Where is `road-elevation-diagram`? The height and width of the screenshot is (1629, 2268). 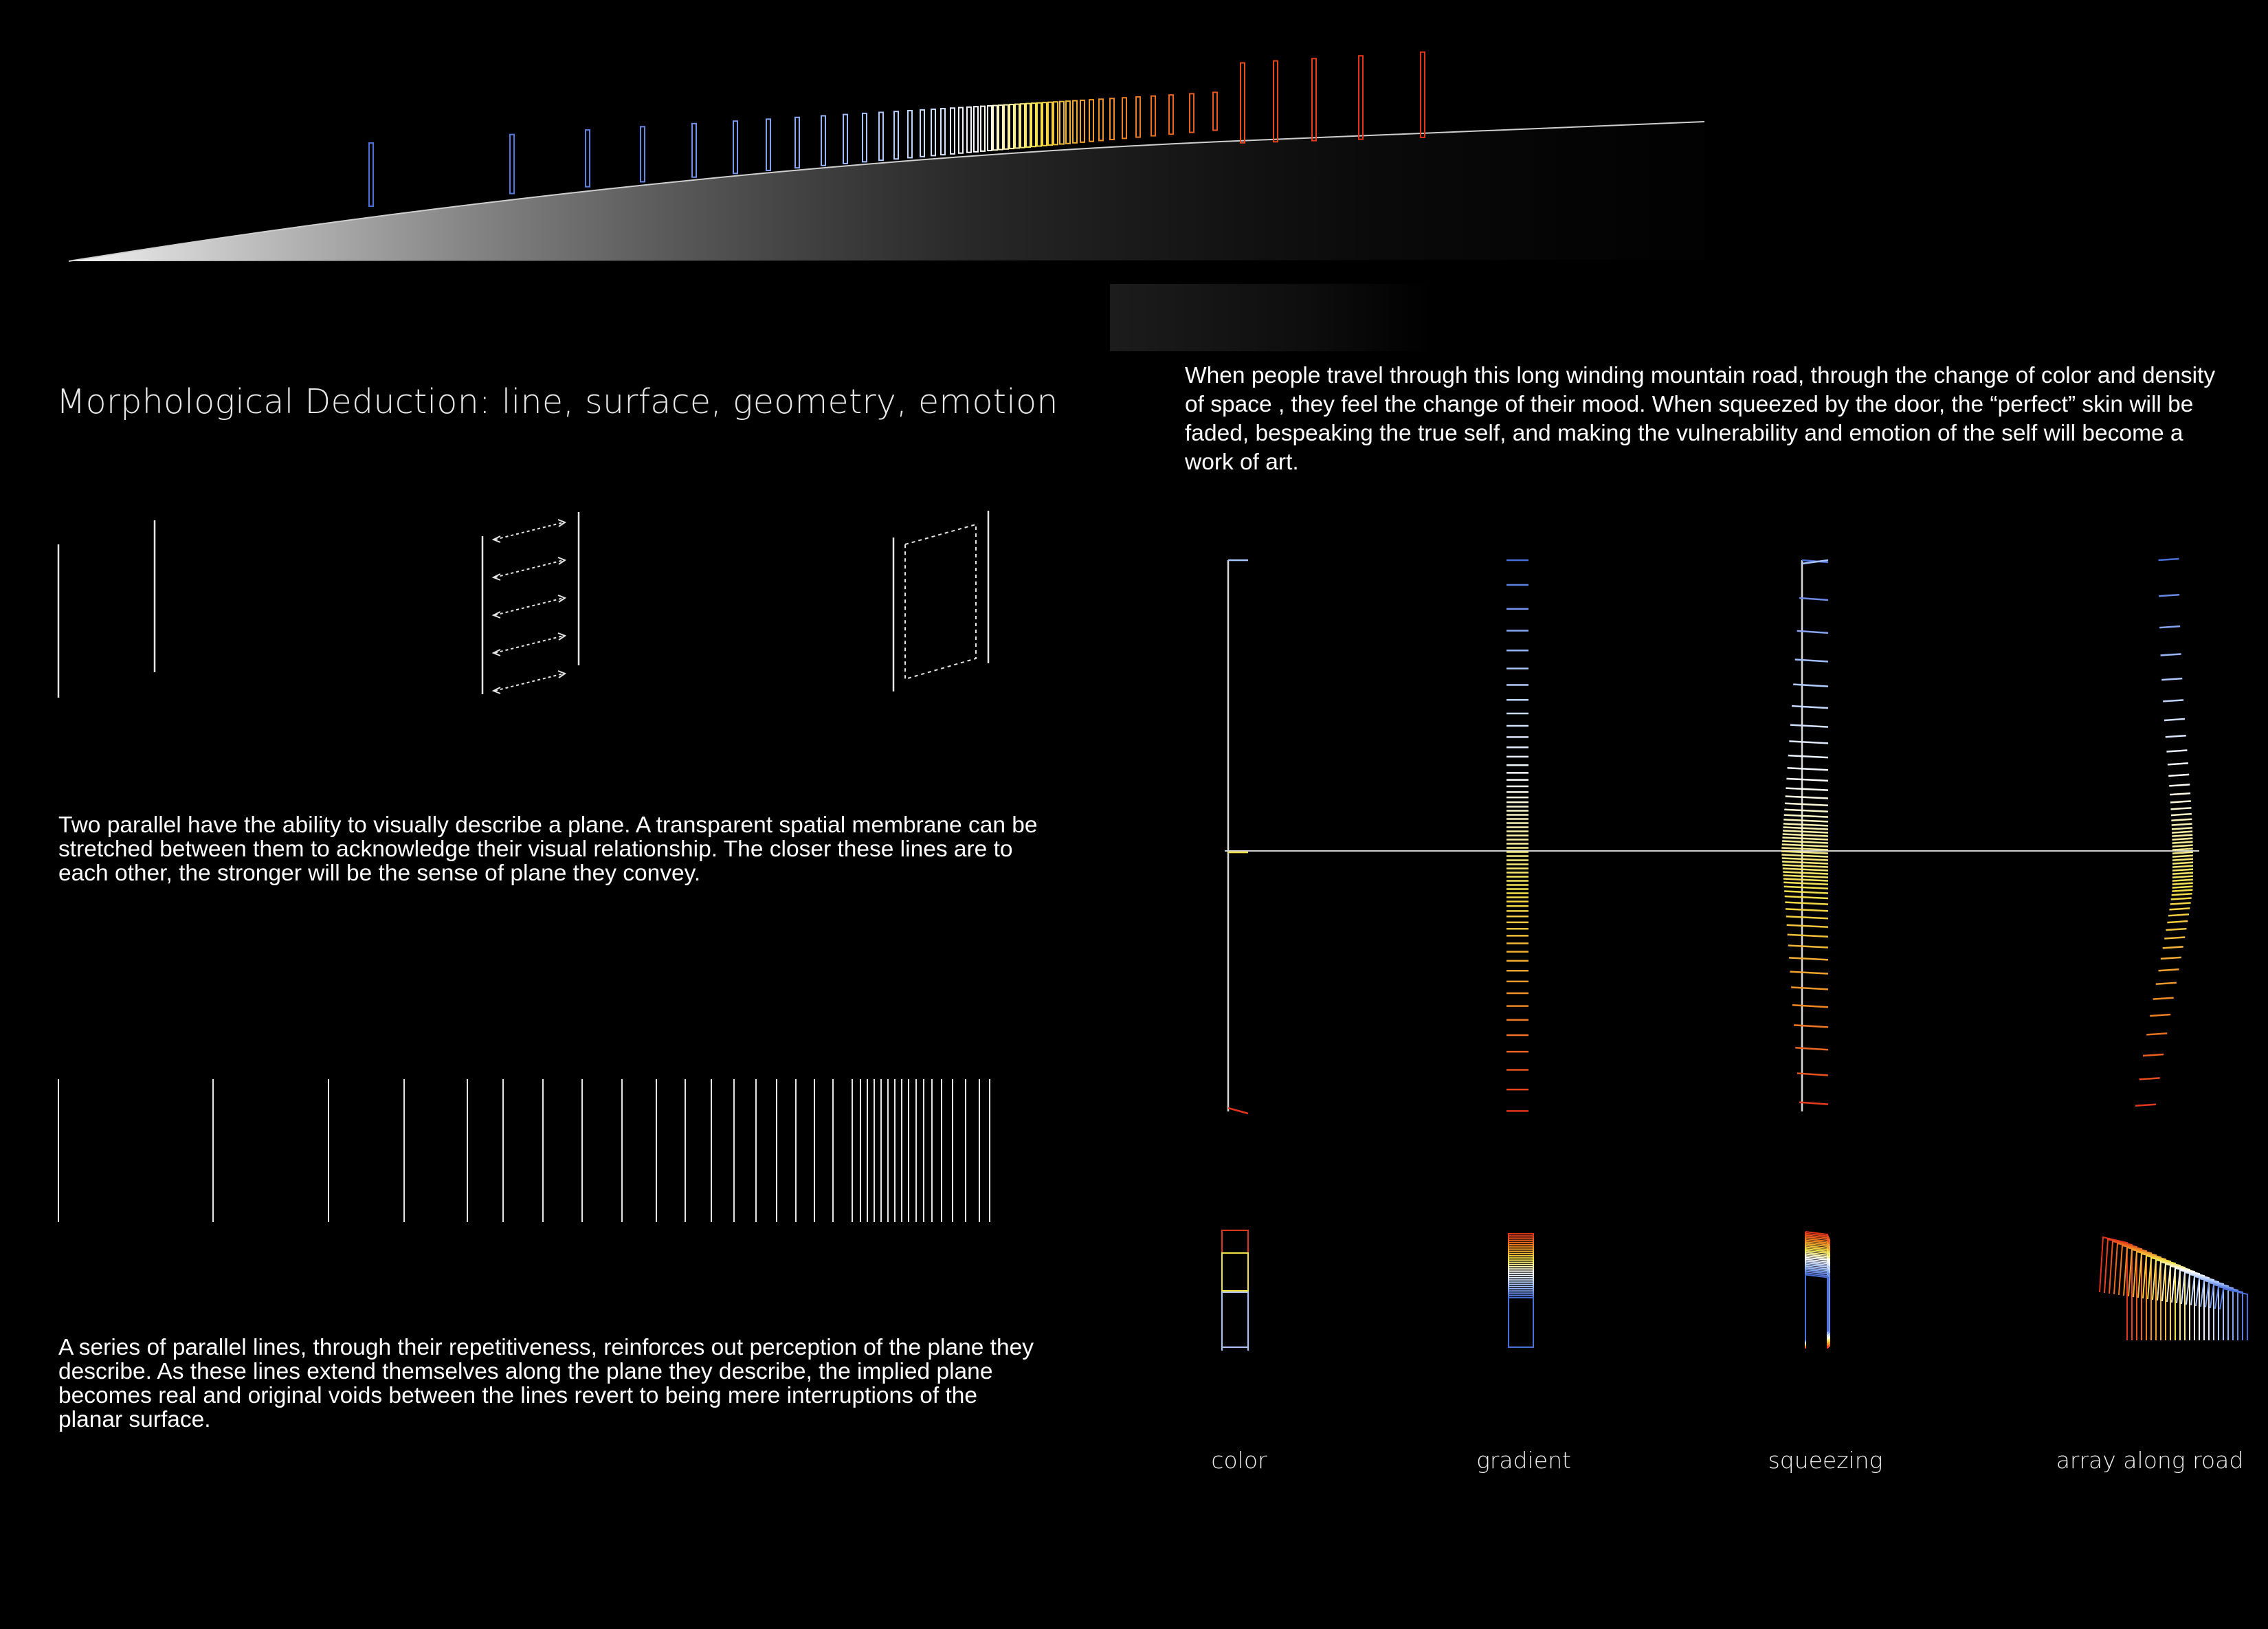
road-elevation-diagram is located at coordinates (887, 156).